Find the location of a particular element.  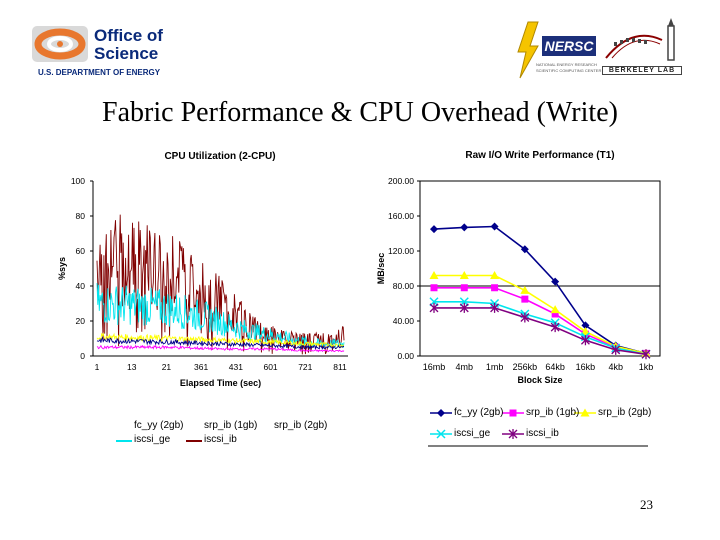

cpu-x-tick-label: 721 is located at coordinates (305, 367).